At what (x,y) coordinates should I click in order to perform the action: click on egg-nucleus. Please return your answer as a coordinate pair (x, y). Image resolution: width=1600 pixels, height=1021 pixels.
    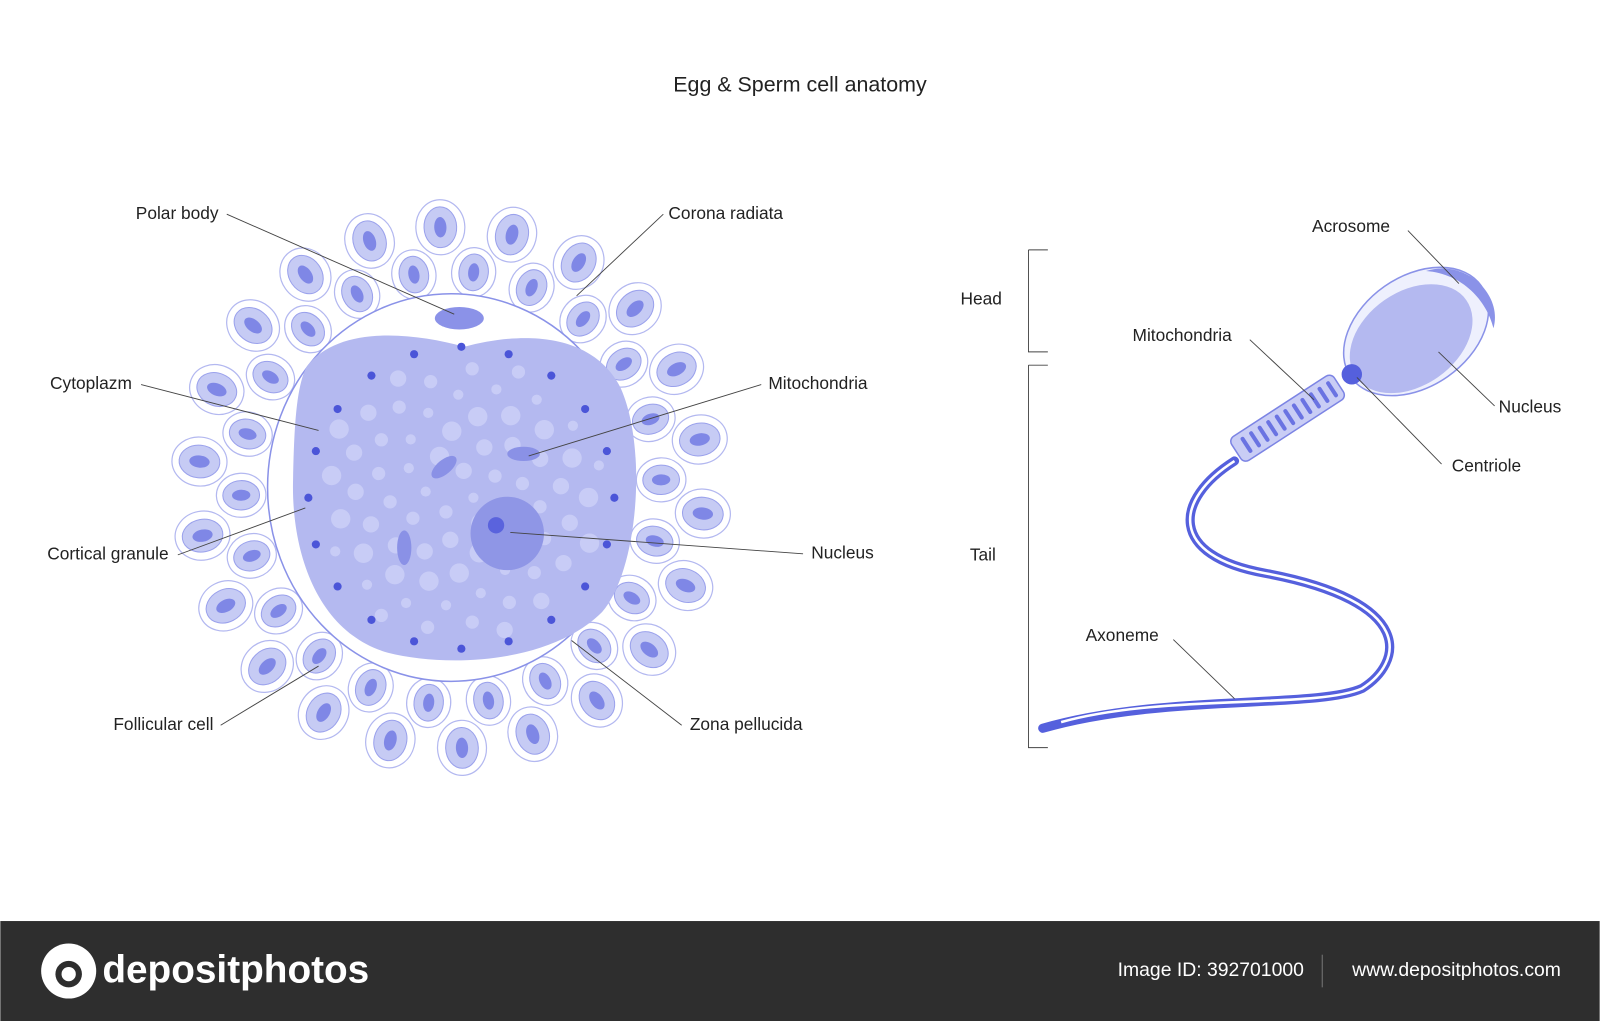
    Looking at the image, I should click on (507, 533).